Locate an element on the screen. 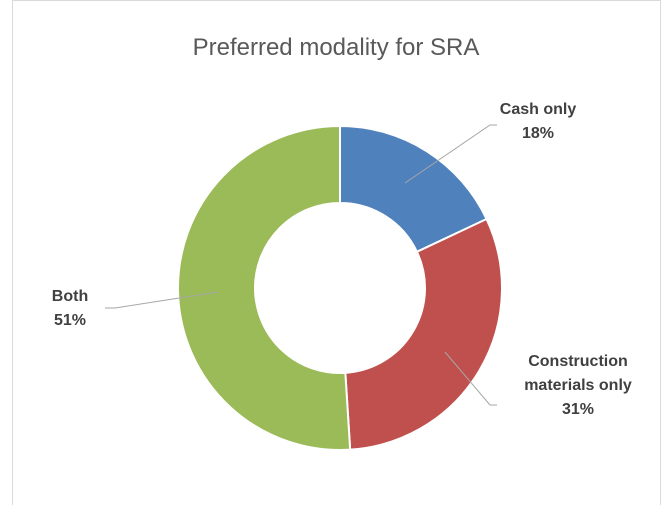 This screenshot has width=672, height=505. slice-label: Construction materials only is located at coordinates (578, 373).